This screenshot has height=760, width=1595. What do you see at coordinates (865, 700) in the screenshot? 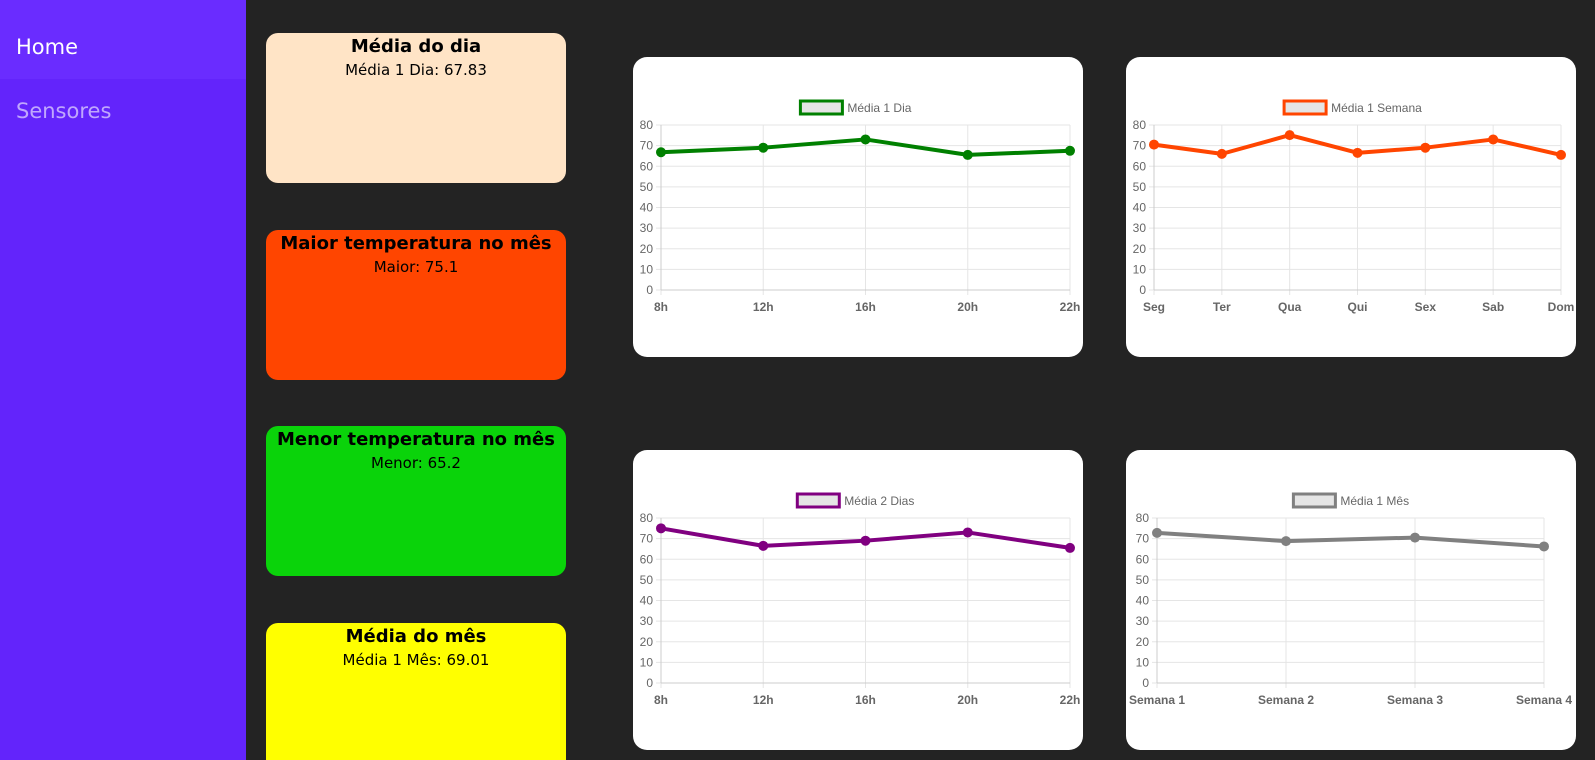
I see `x-tick-label: 16h` at bounding box center [865, 700].